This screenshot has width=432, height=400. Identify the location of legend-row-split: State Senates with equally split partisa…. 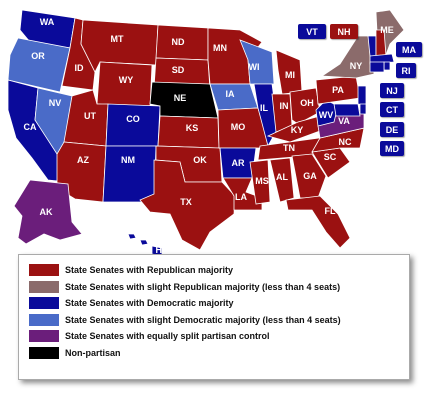
(214, 336).